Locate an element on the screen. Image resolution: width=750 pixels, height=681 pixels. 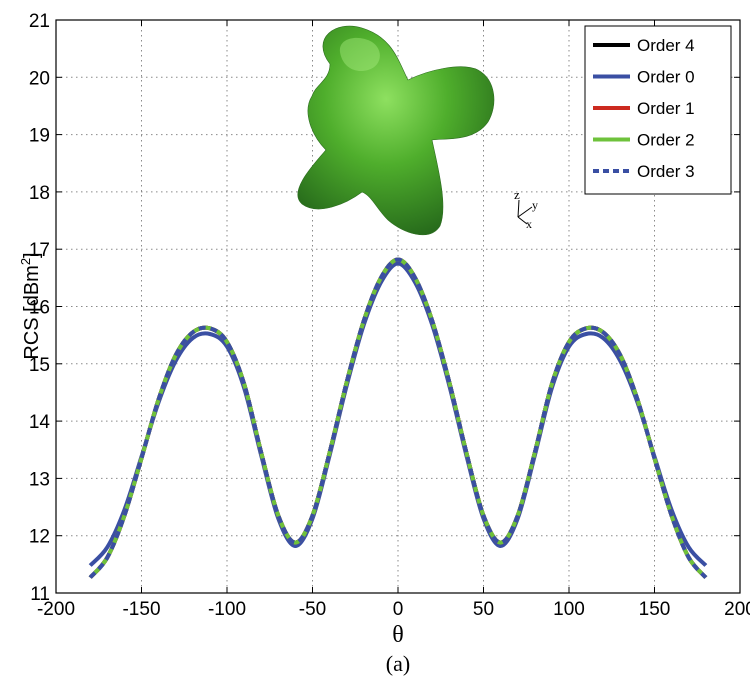
legend-label-order-3: Order 3 is located at coordinates (666, 171).